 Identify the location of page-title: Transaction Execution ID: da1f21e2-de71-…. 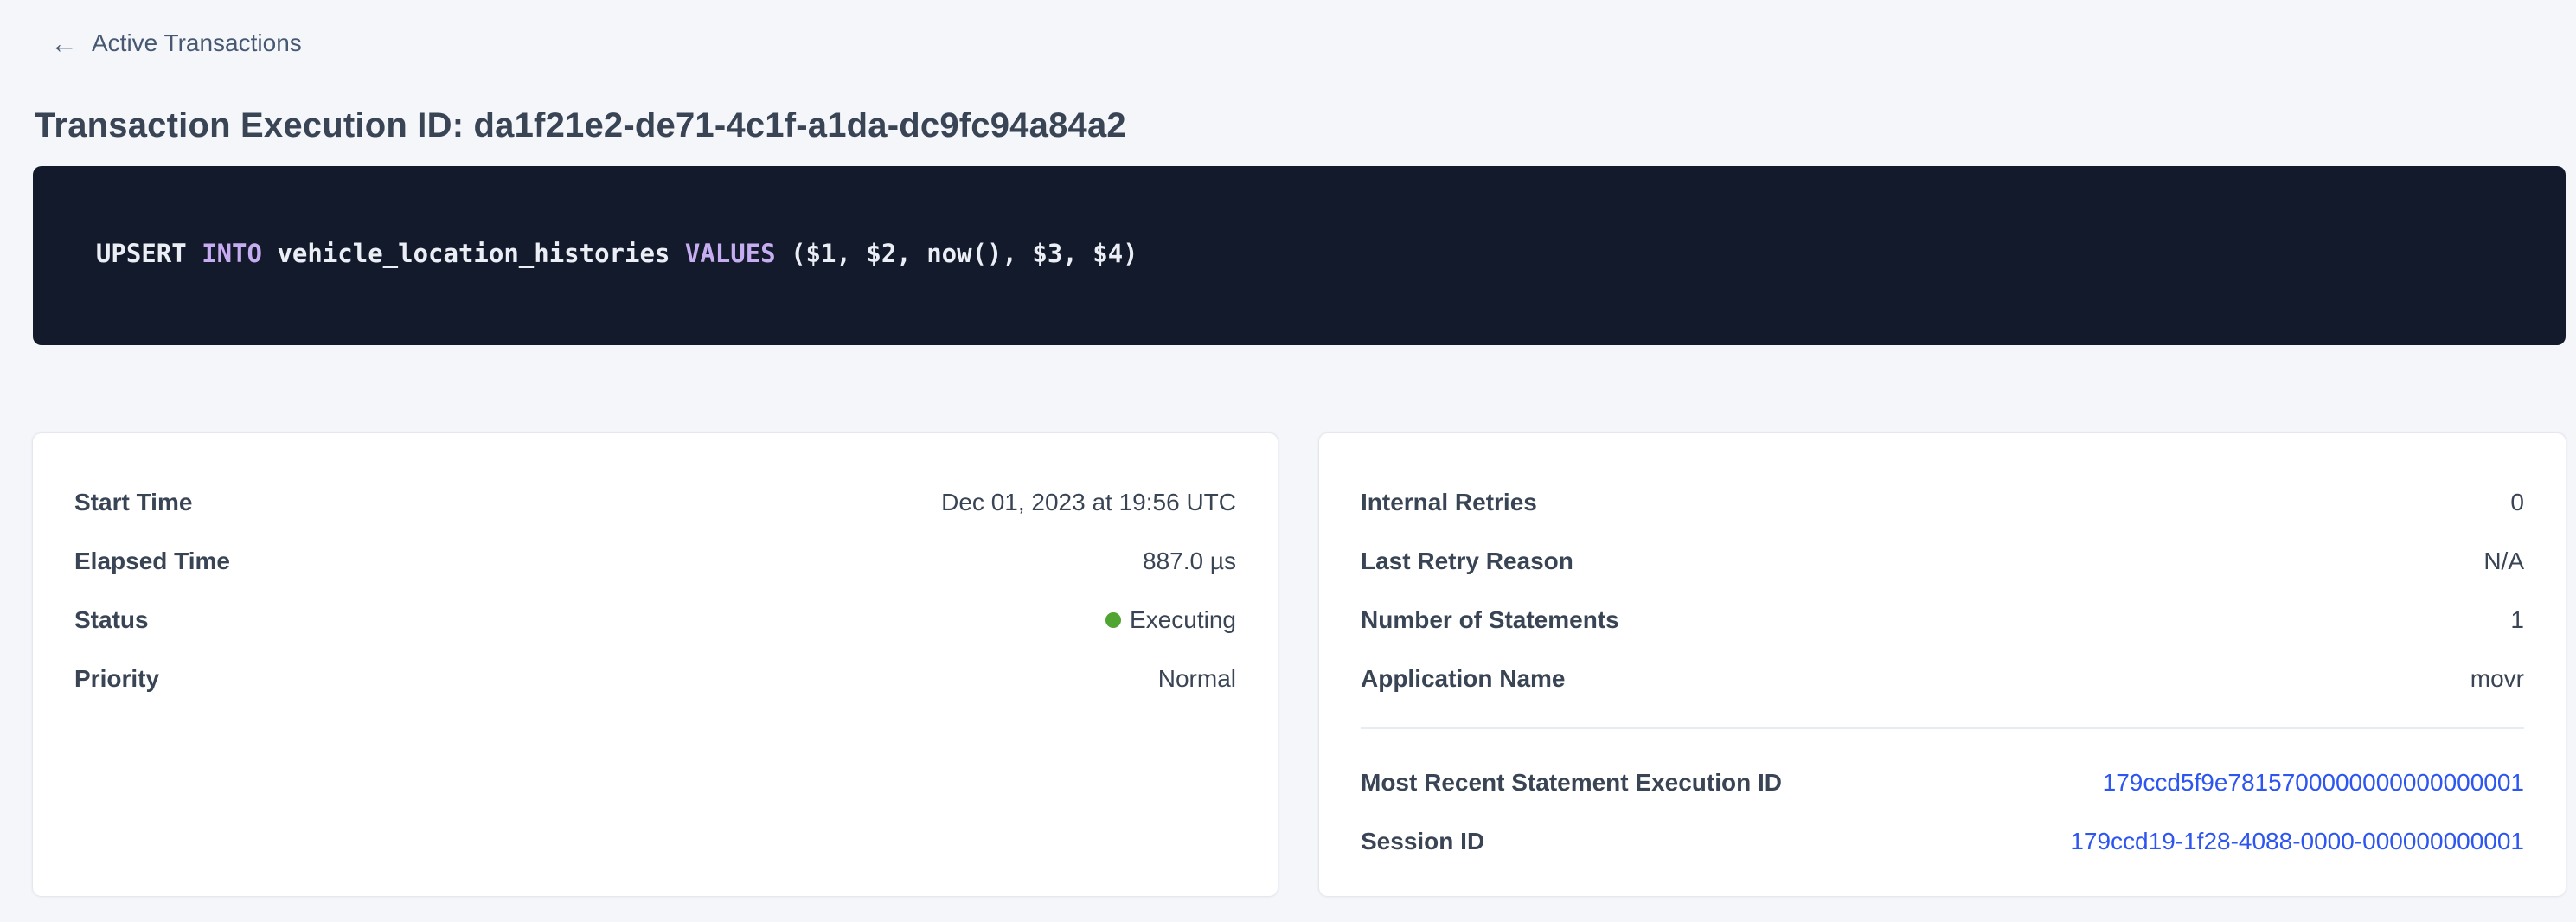
(580, 125).